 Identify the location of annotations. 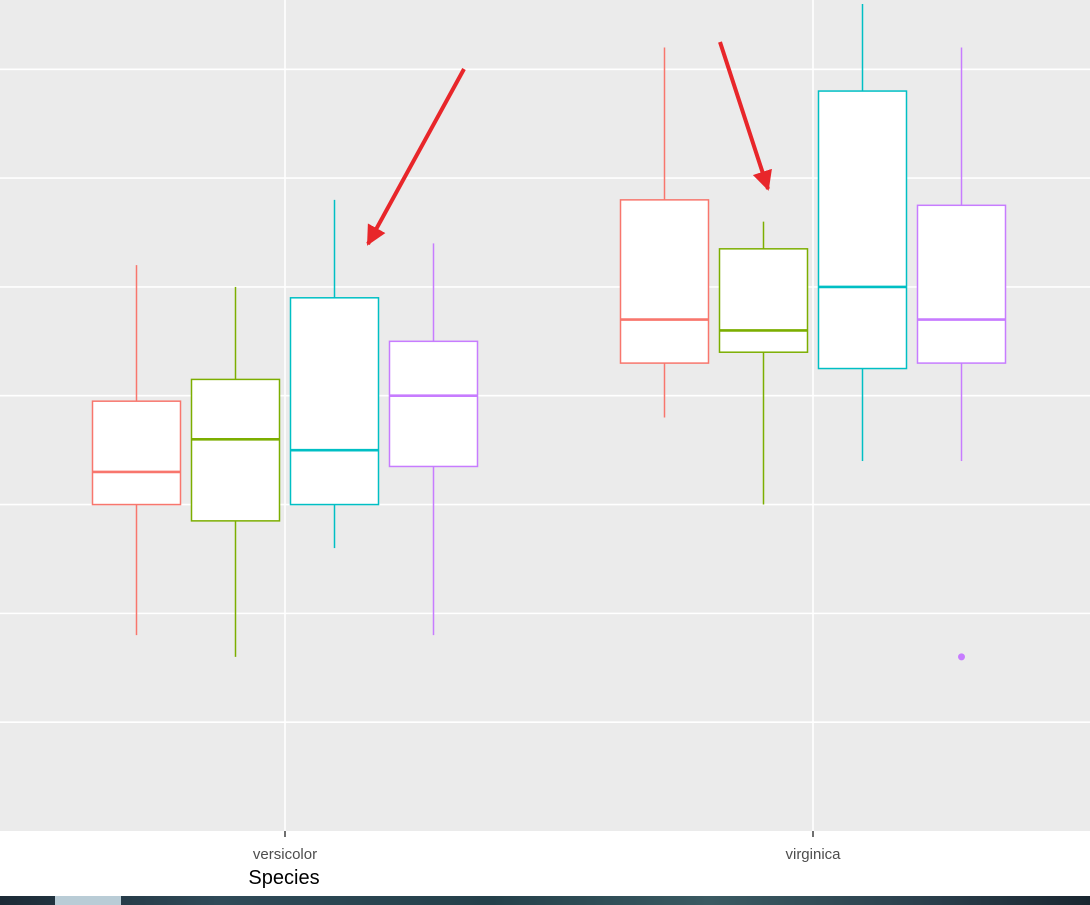
(569, 143).